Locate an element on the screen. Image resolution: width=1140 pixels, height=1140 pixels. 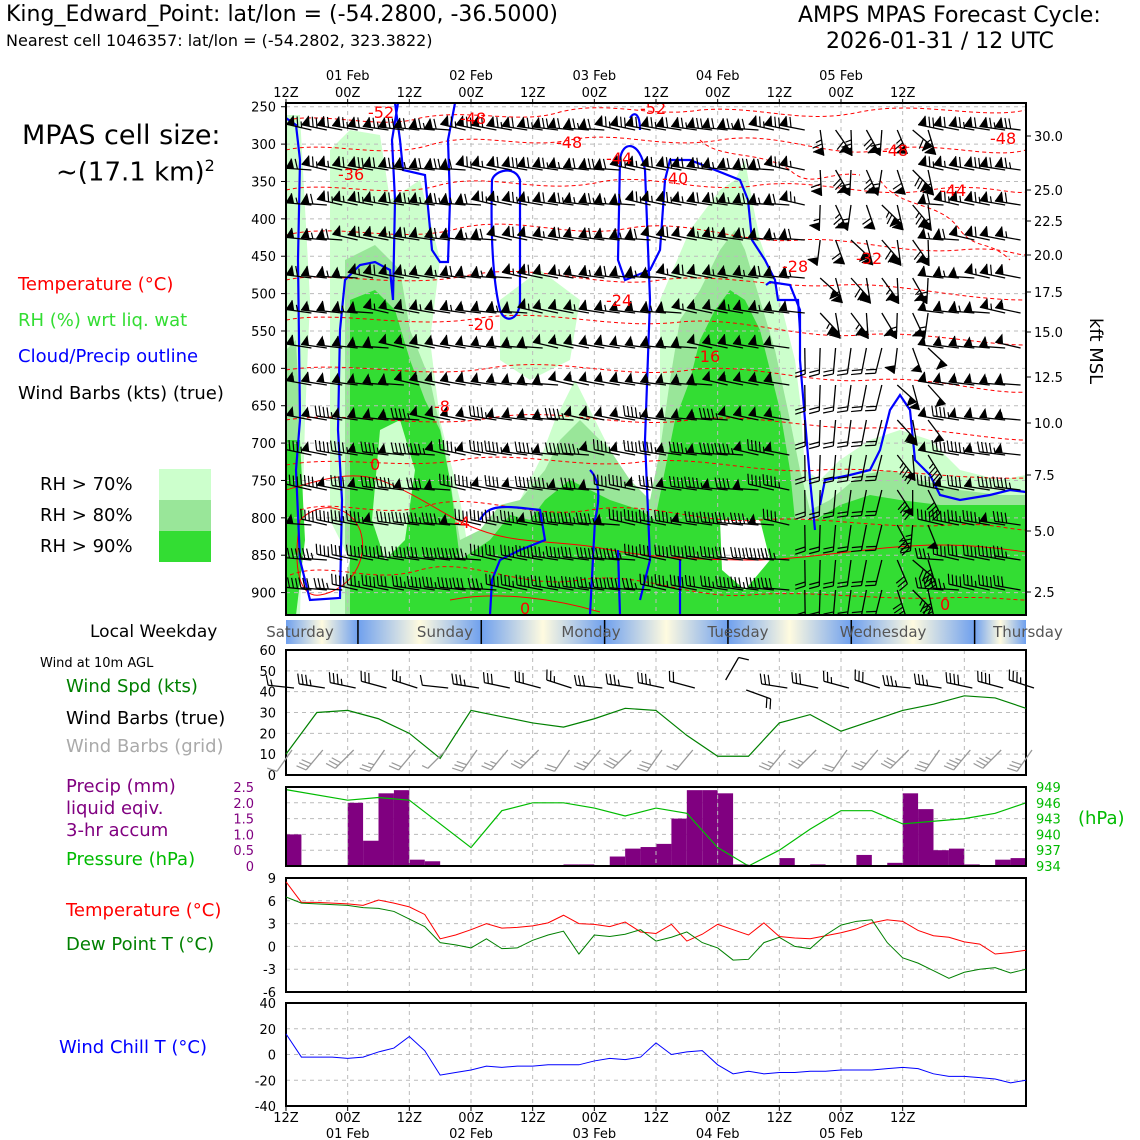
wind-ytick-label: 50 is located at coordinates (267, 672).